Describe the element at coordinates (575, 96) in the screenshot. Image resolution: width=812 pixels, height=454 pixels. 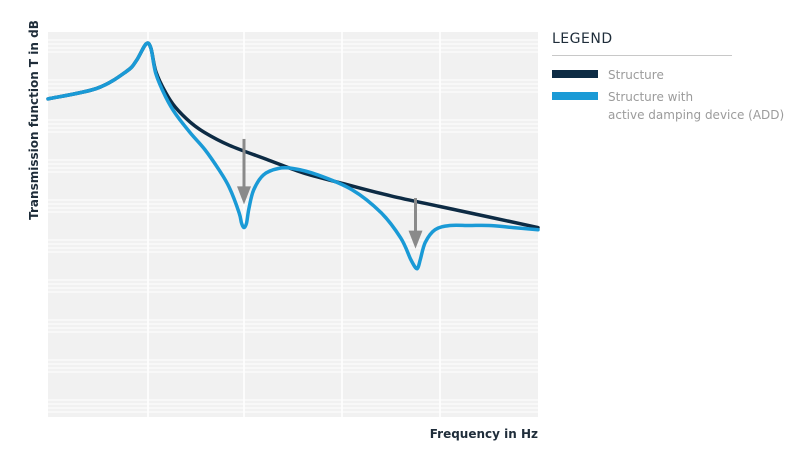
I see `legend-swatch-structure-with-add` at that location.